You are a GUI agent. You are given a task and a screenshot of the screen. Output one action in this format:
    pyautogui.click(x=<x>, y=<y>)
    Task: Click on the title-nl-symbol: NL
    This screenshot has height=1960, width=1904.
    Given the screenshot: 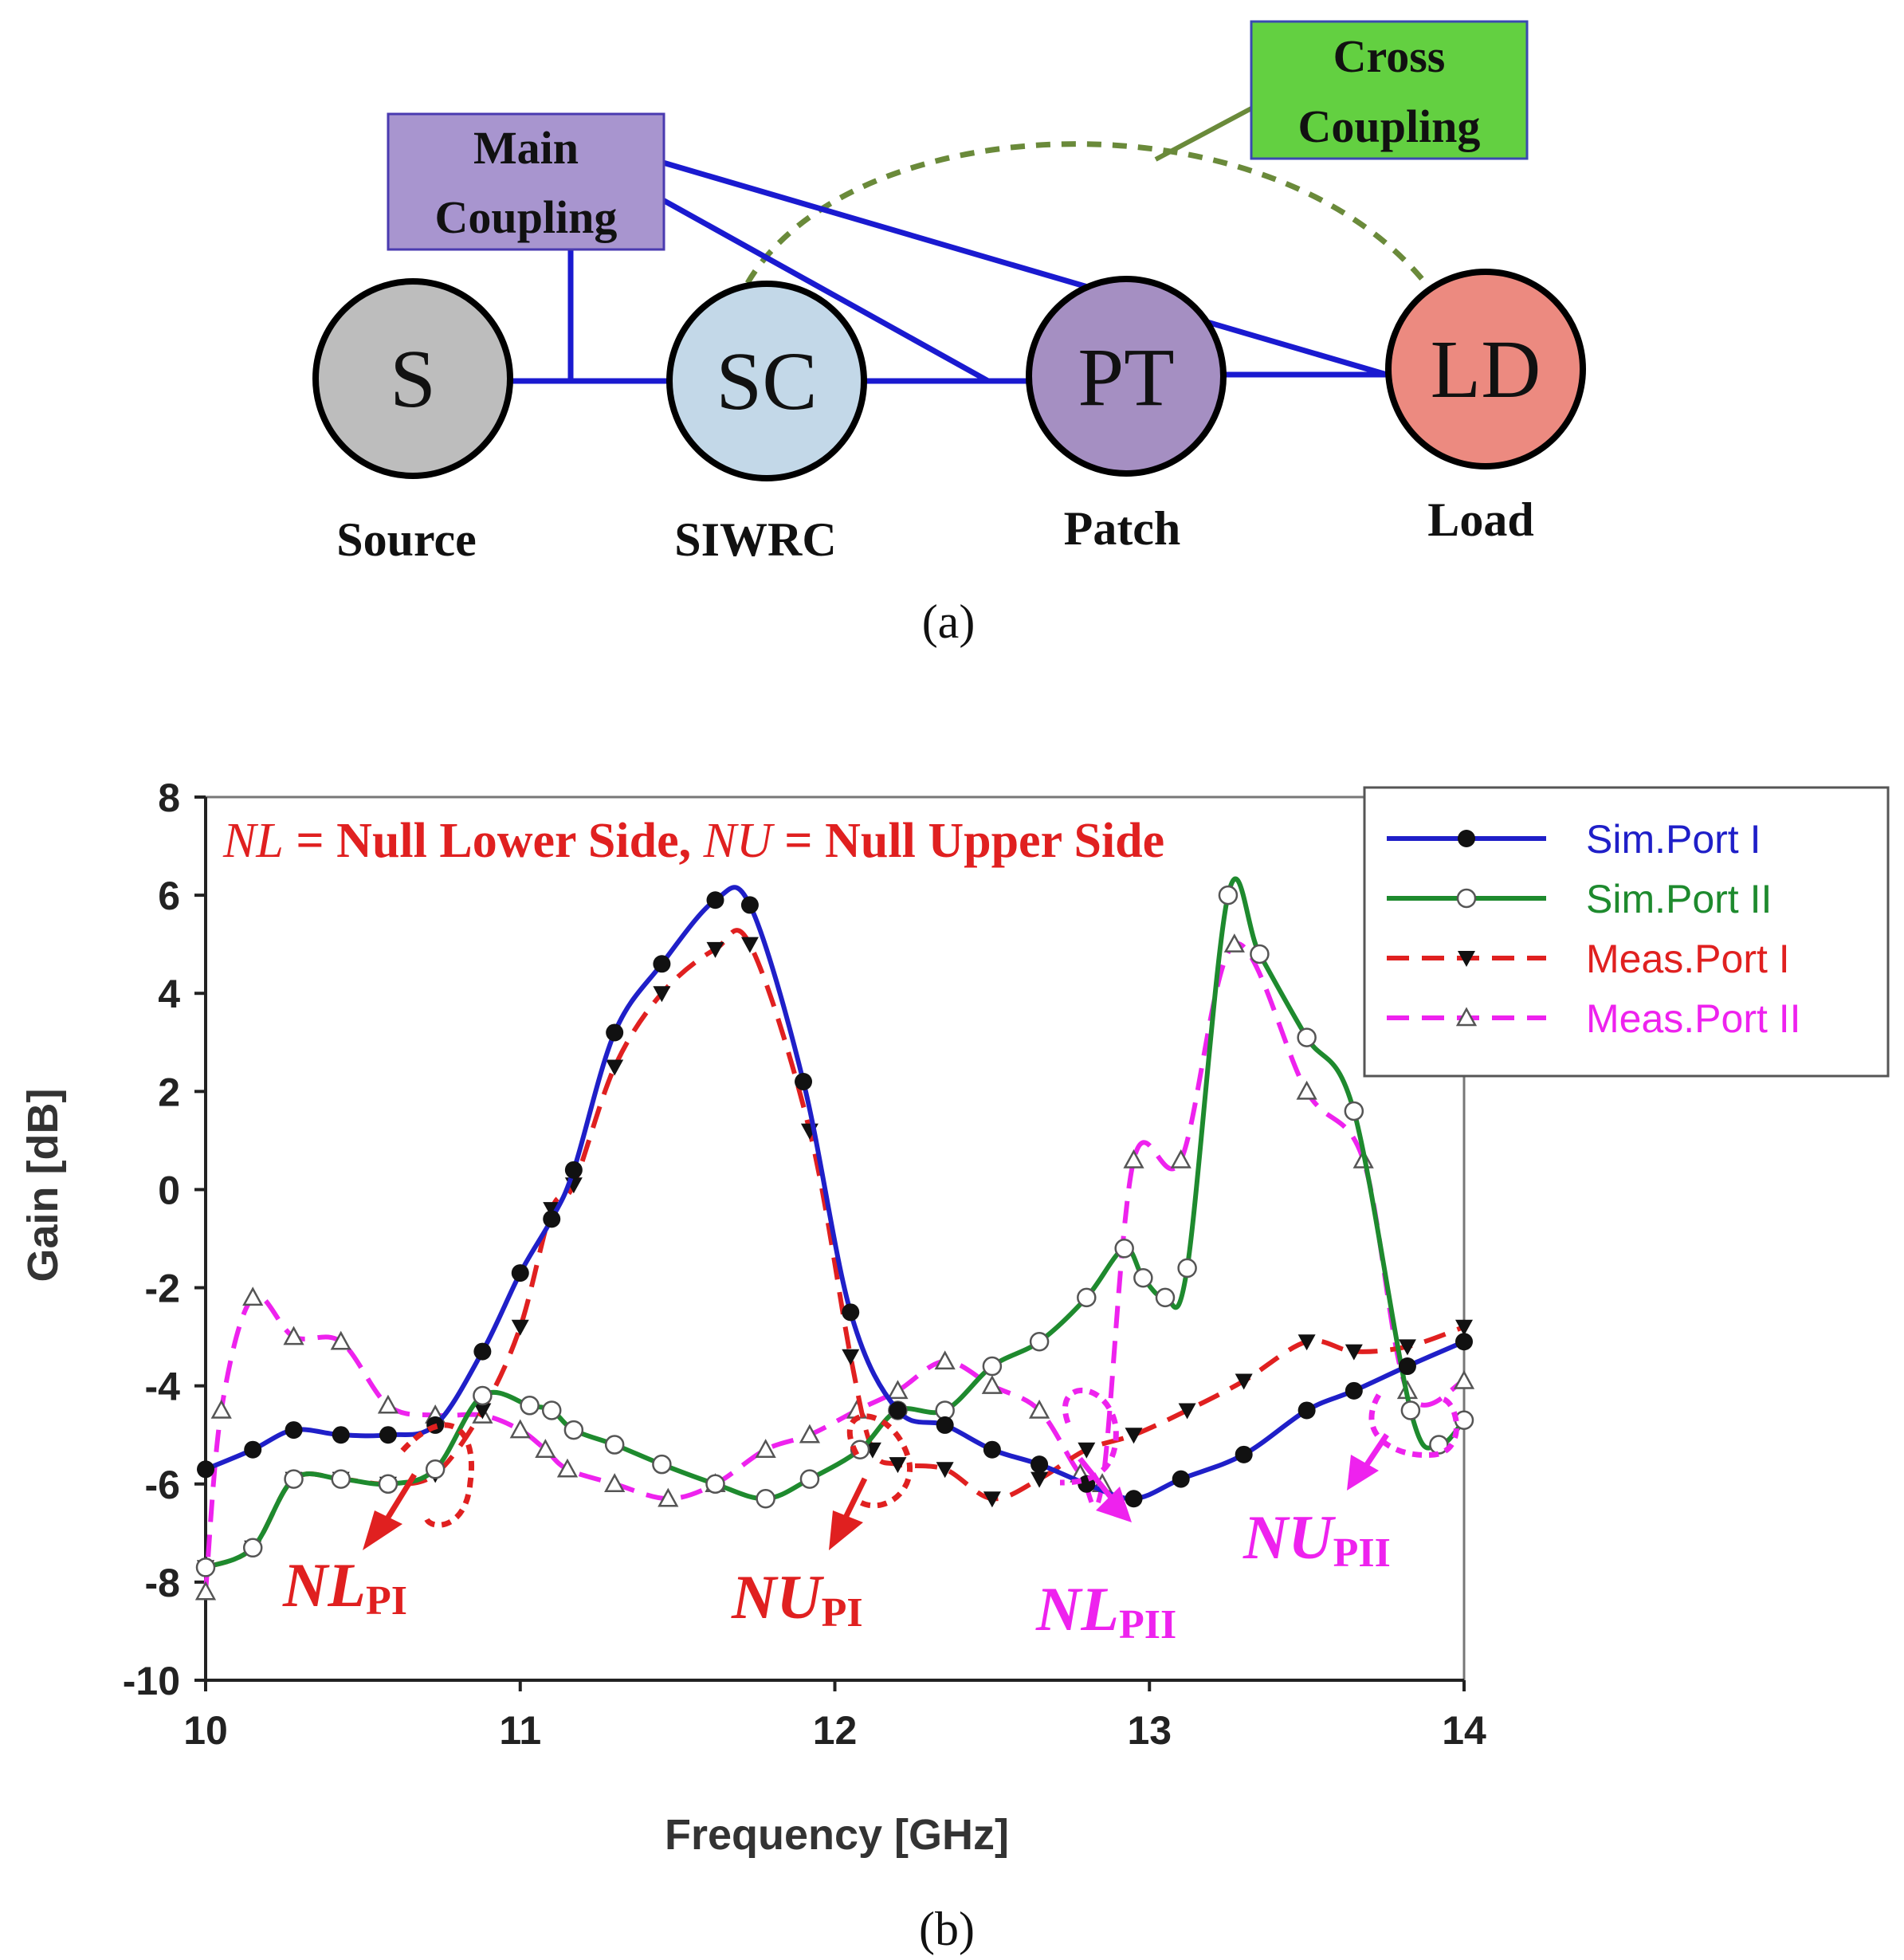 What is the action you would take?
    pyautogui.click(x=253, y=841)
    